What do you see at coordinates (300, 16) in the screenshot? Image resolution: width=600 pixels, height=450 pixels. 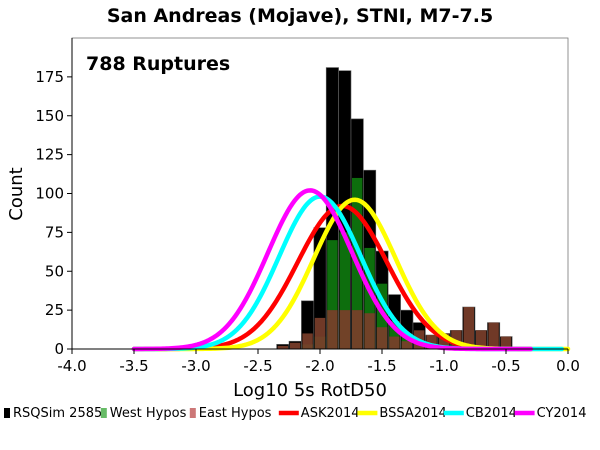 I see `chart-title: San Andreas (Mojave), STNI, M7-7.5` at bounding box center [300, 16].